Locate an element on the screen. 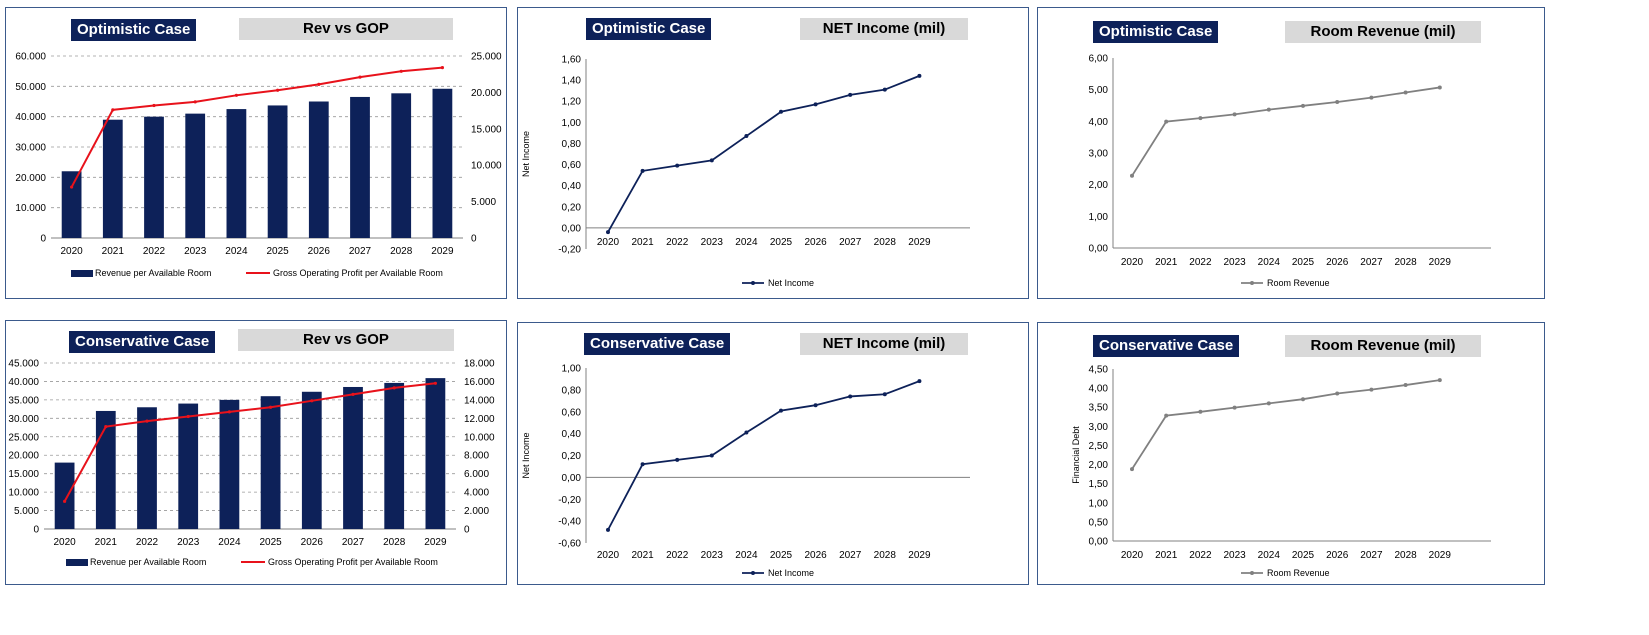 The width and height of the screenshot is (1649, 635). legend-bar-swatch is located at coordinates (77, 562).